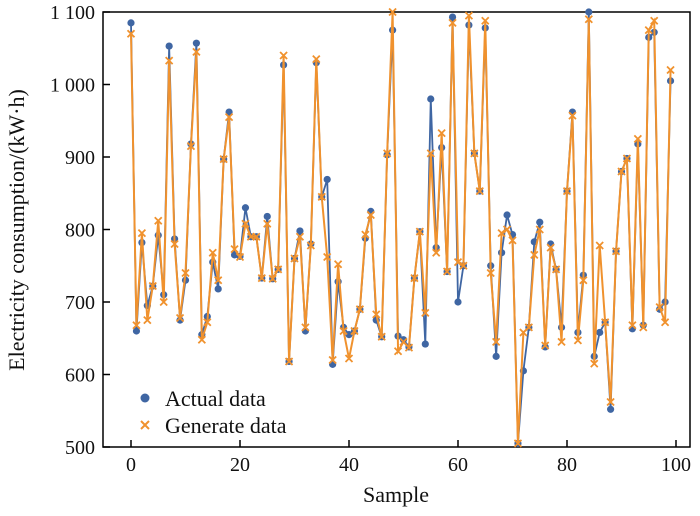 The width and height of the screenshot is (700, 516). Describe the element at coordinates (215, 398) in the screenshot. I see `legend-label-actual: Actual data` at that location.